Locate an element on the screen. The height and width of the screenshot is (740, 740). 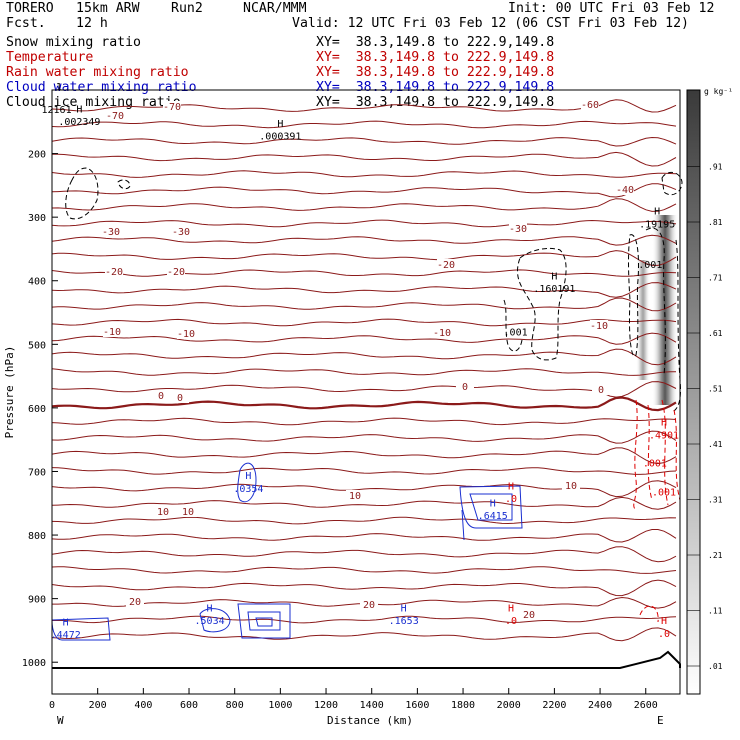
y-tick-label: 1000 is located at coordinates (34, 663).